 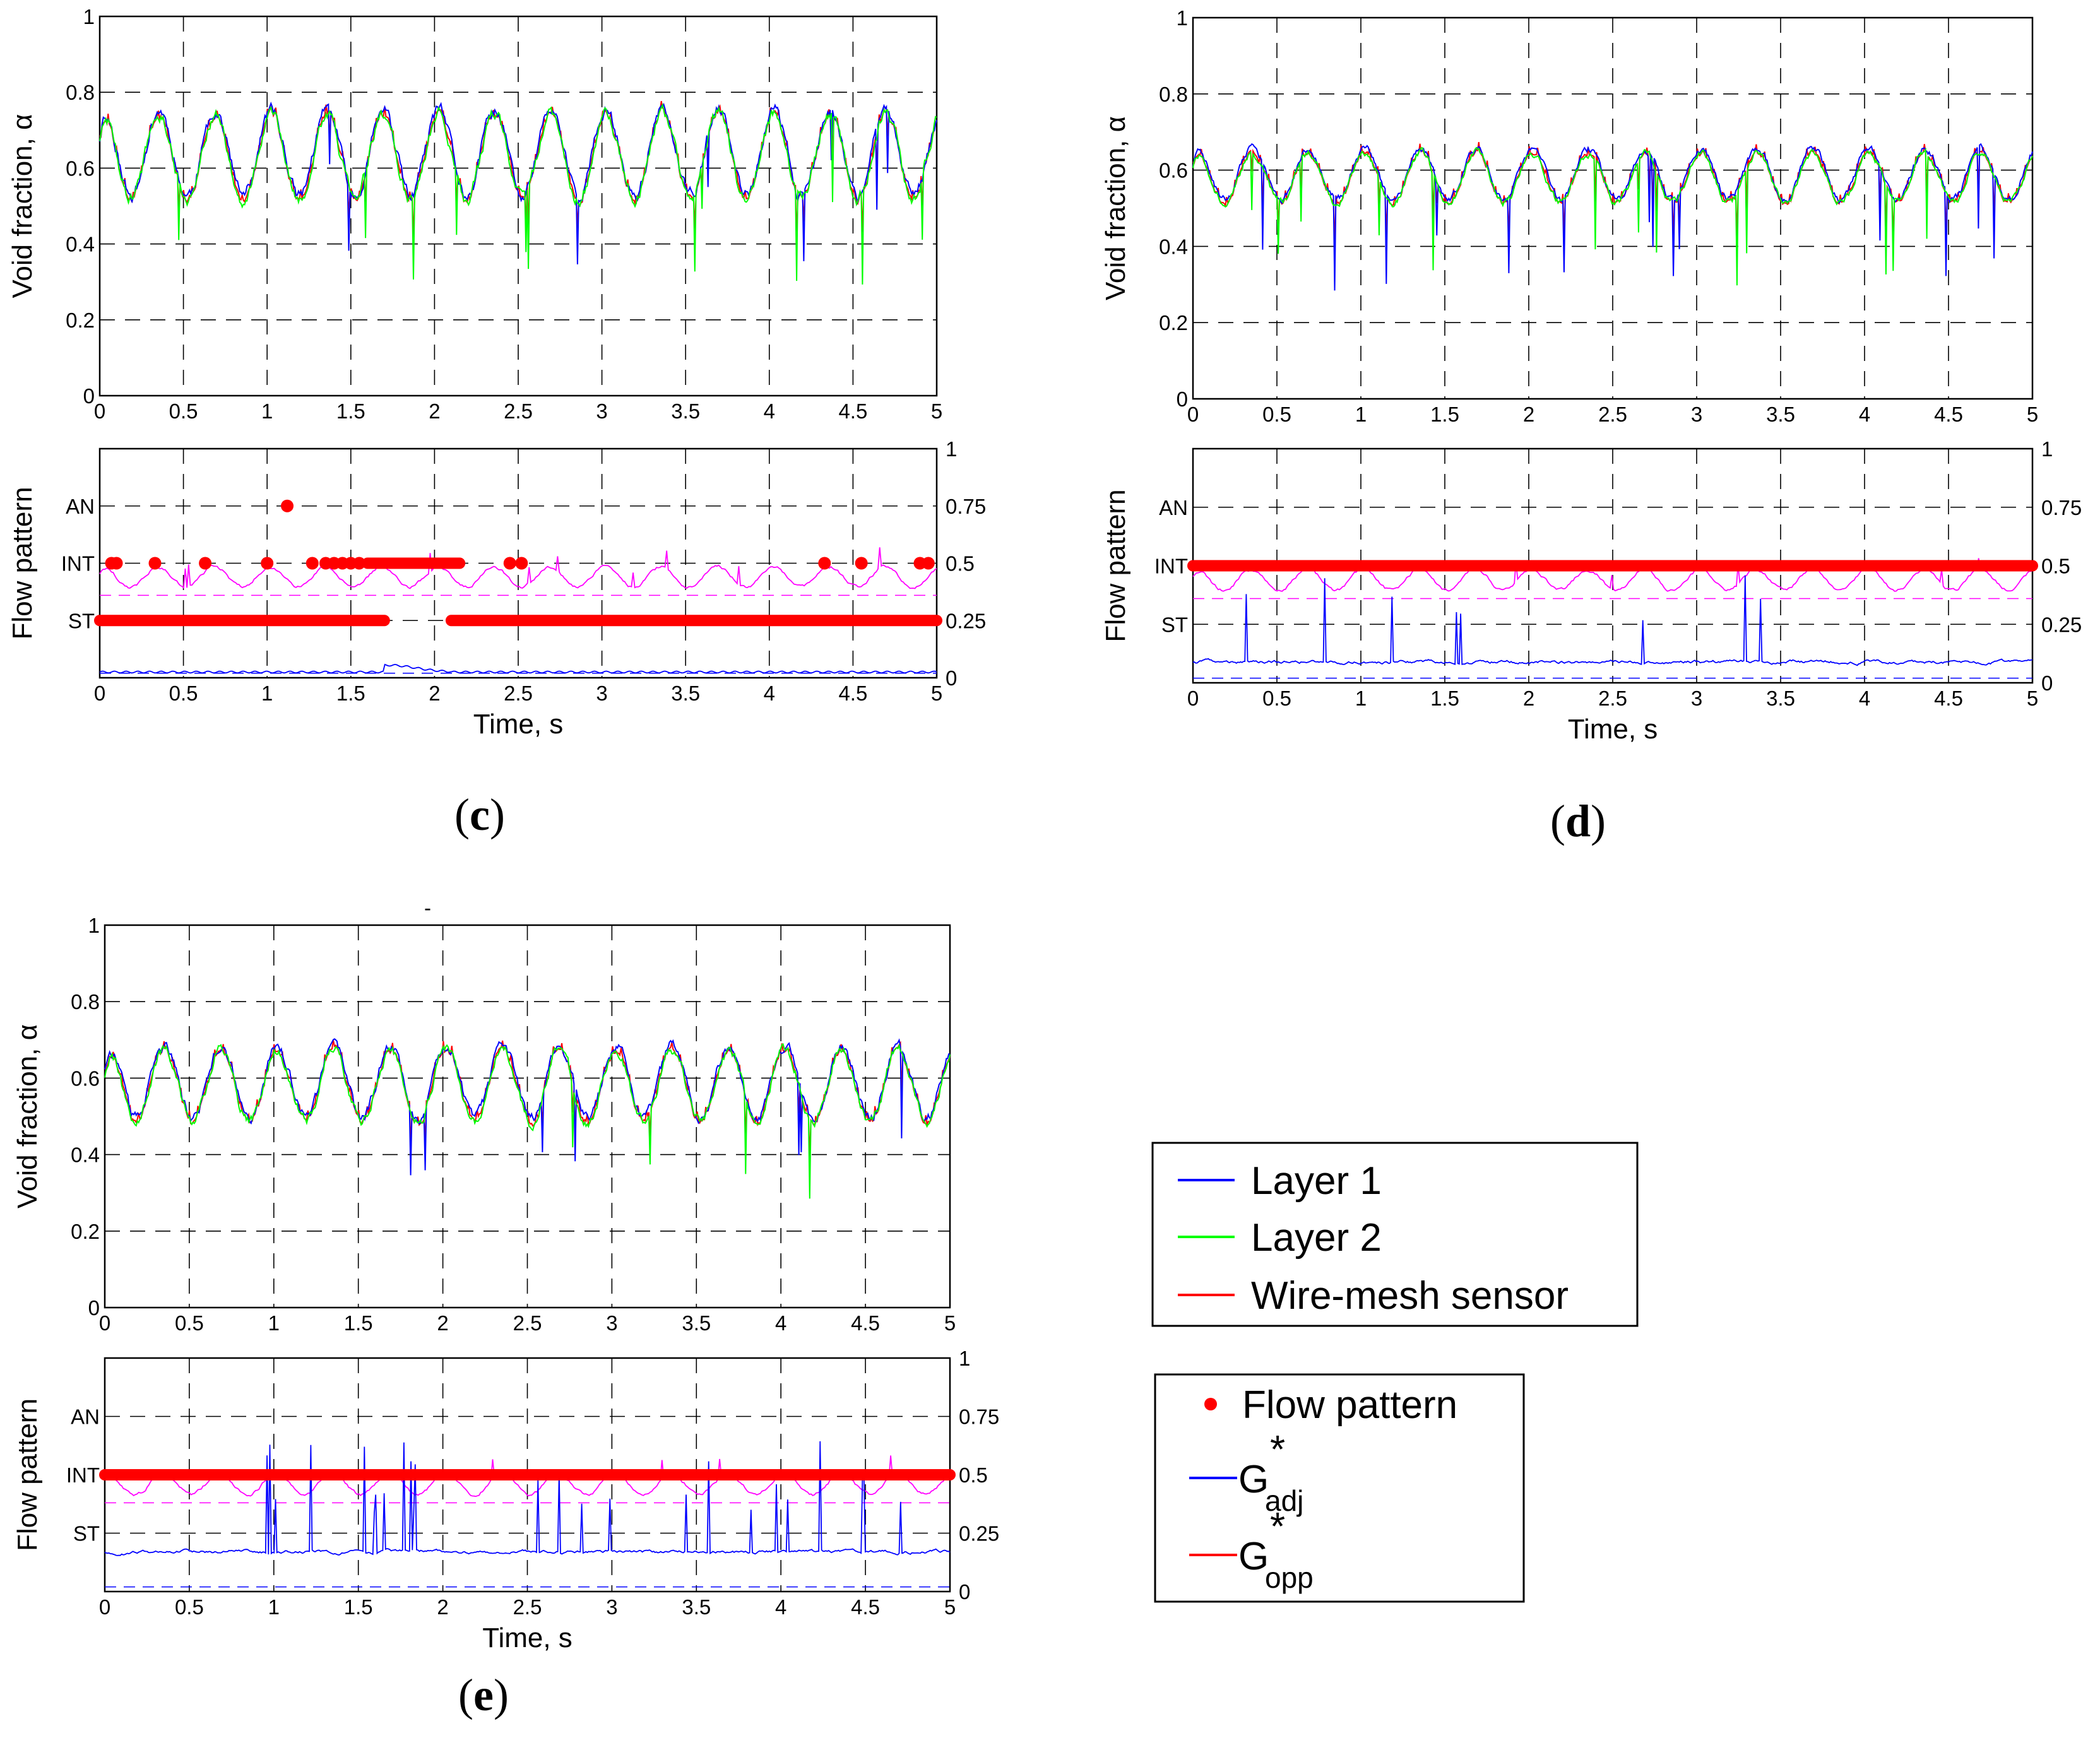 What do you see at coordinates (527, 1477) in the screenshot?
I see `panel-e-series-g-opp` at bounding box center [527, 1477].